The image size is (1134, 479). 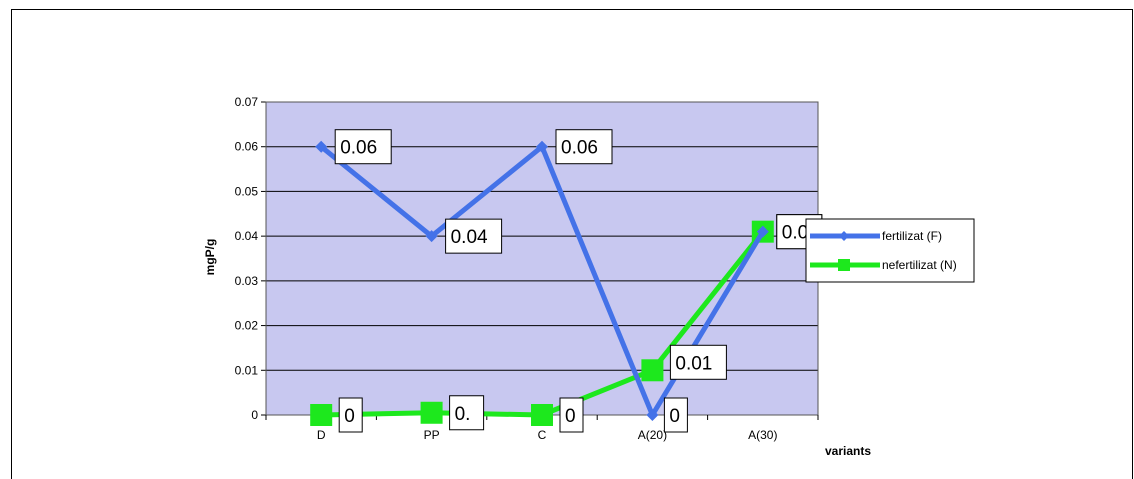 What do you see at coordinates (254, 415) in the screenshot?
I see `y-tick-label: 0` at bounding box center [254, 415].